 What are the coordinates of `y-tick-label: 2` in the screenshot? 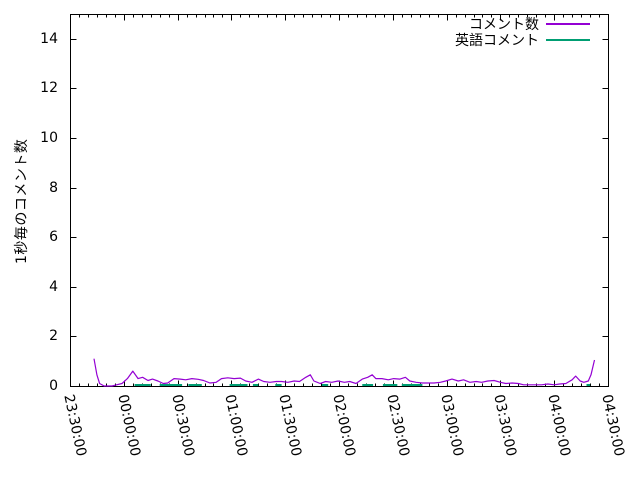 It's located at (53, 336).